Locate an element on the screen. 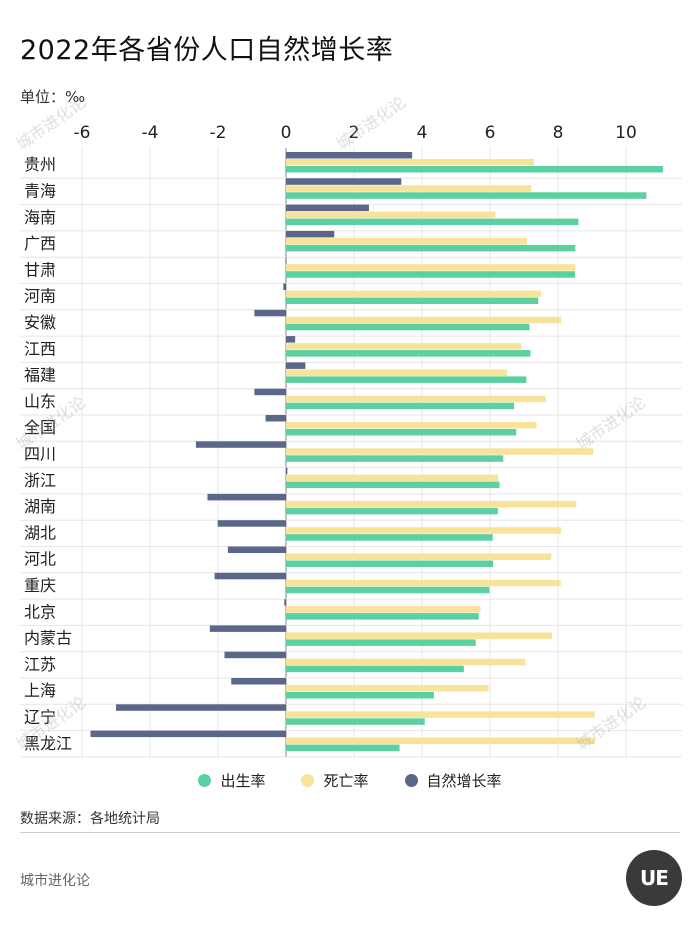 The image size is (700, 934). legend-swatch-death is located at coordinates (308, 780).